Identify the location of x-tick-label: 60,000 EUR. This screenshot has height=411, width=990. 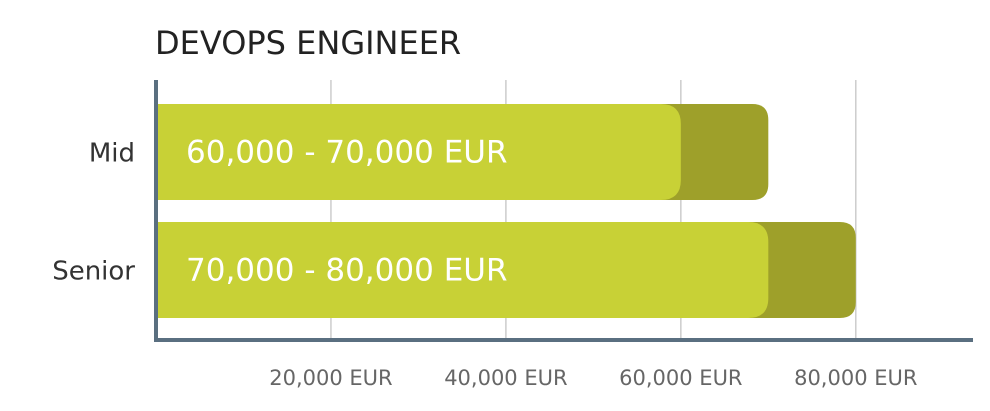
(680, 378).